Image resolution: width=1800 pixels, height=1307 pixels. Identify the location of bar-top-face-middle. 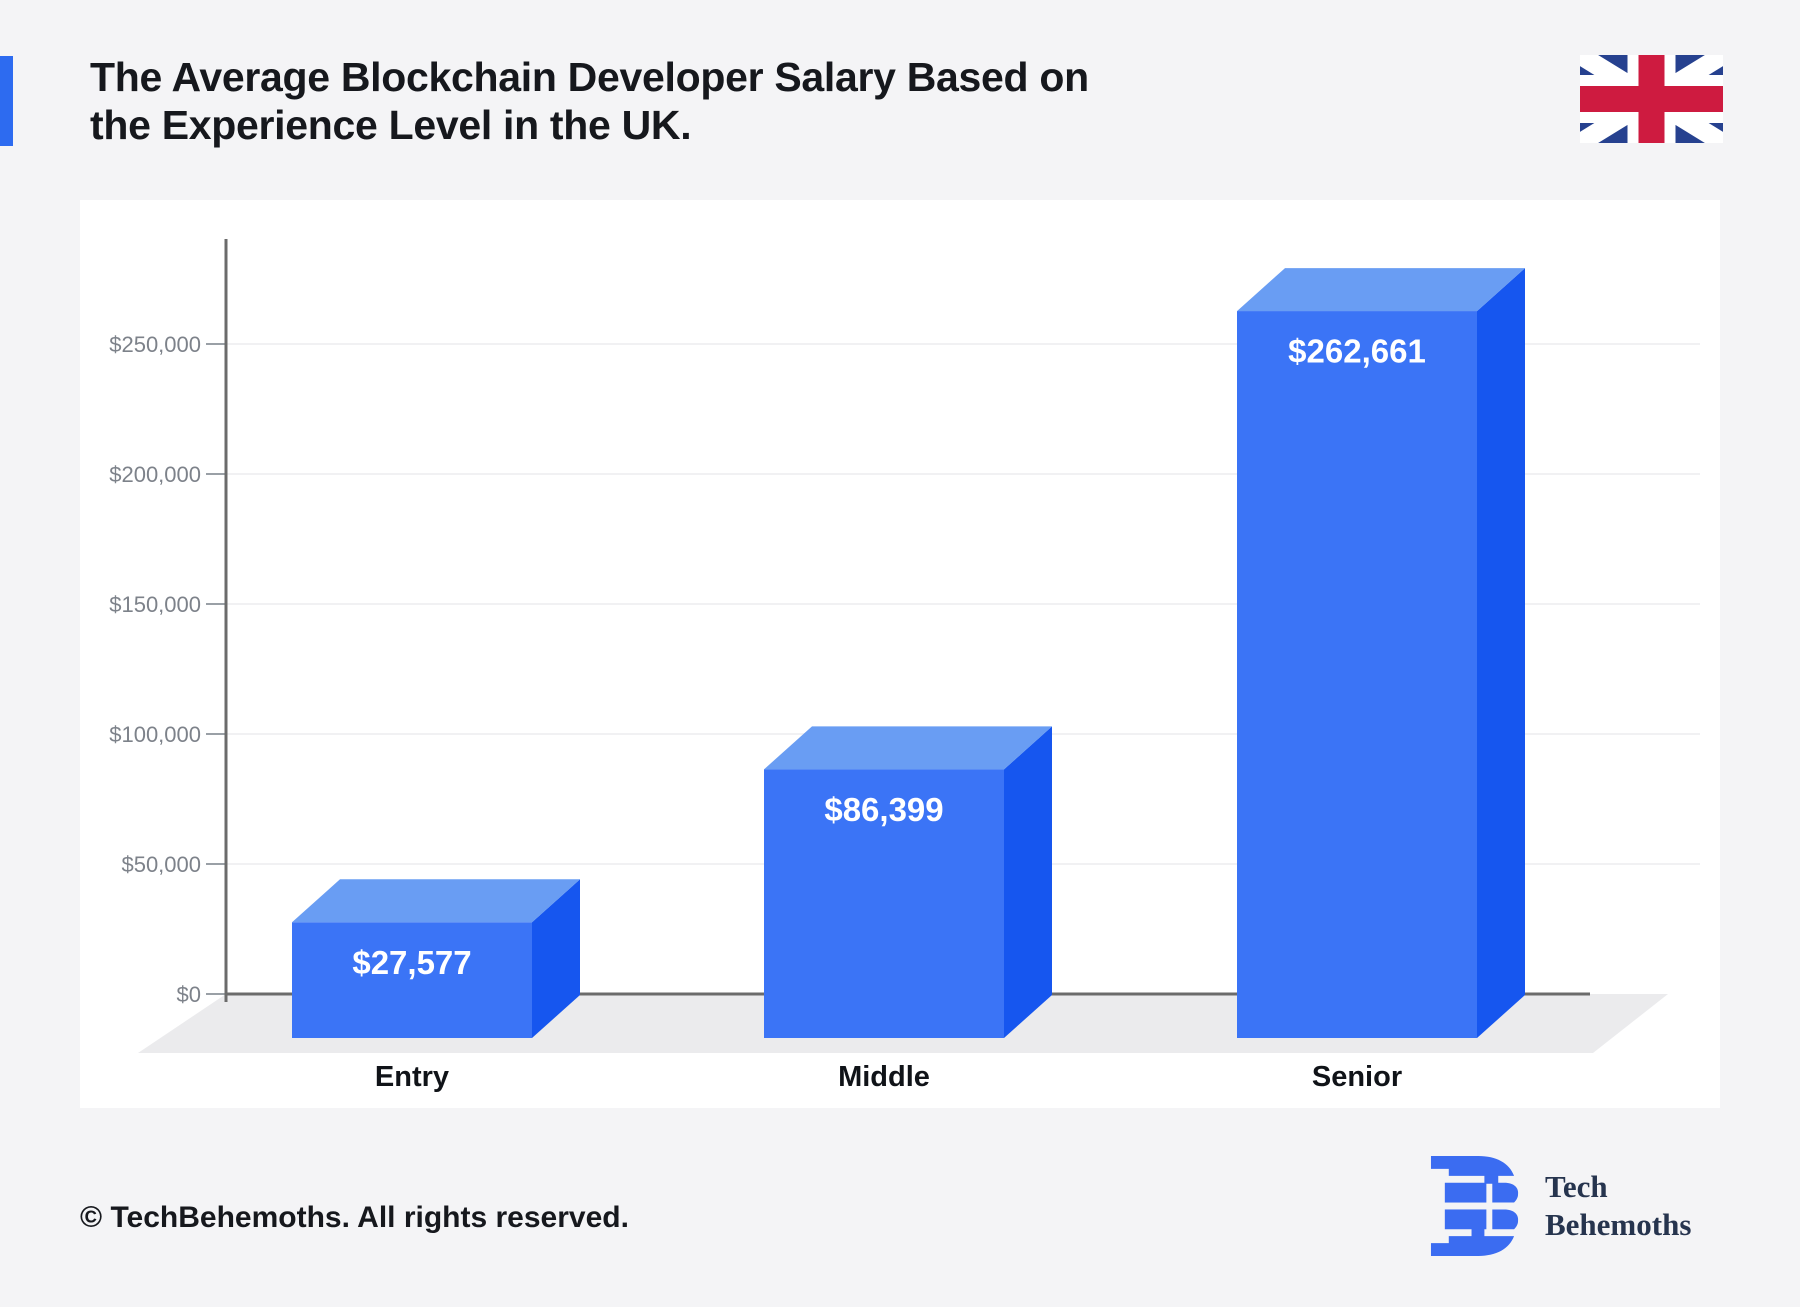
(908, 748).